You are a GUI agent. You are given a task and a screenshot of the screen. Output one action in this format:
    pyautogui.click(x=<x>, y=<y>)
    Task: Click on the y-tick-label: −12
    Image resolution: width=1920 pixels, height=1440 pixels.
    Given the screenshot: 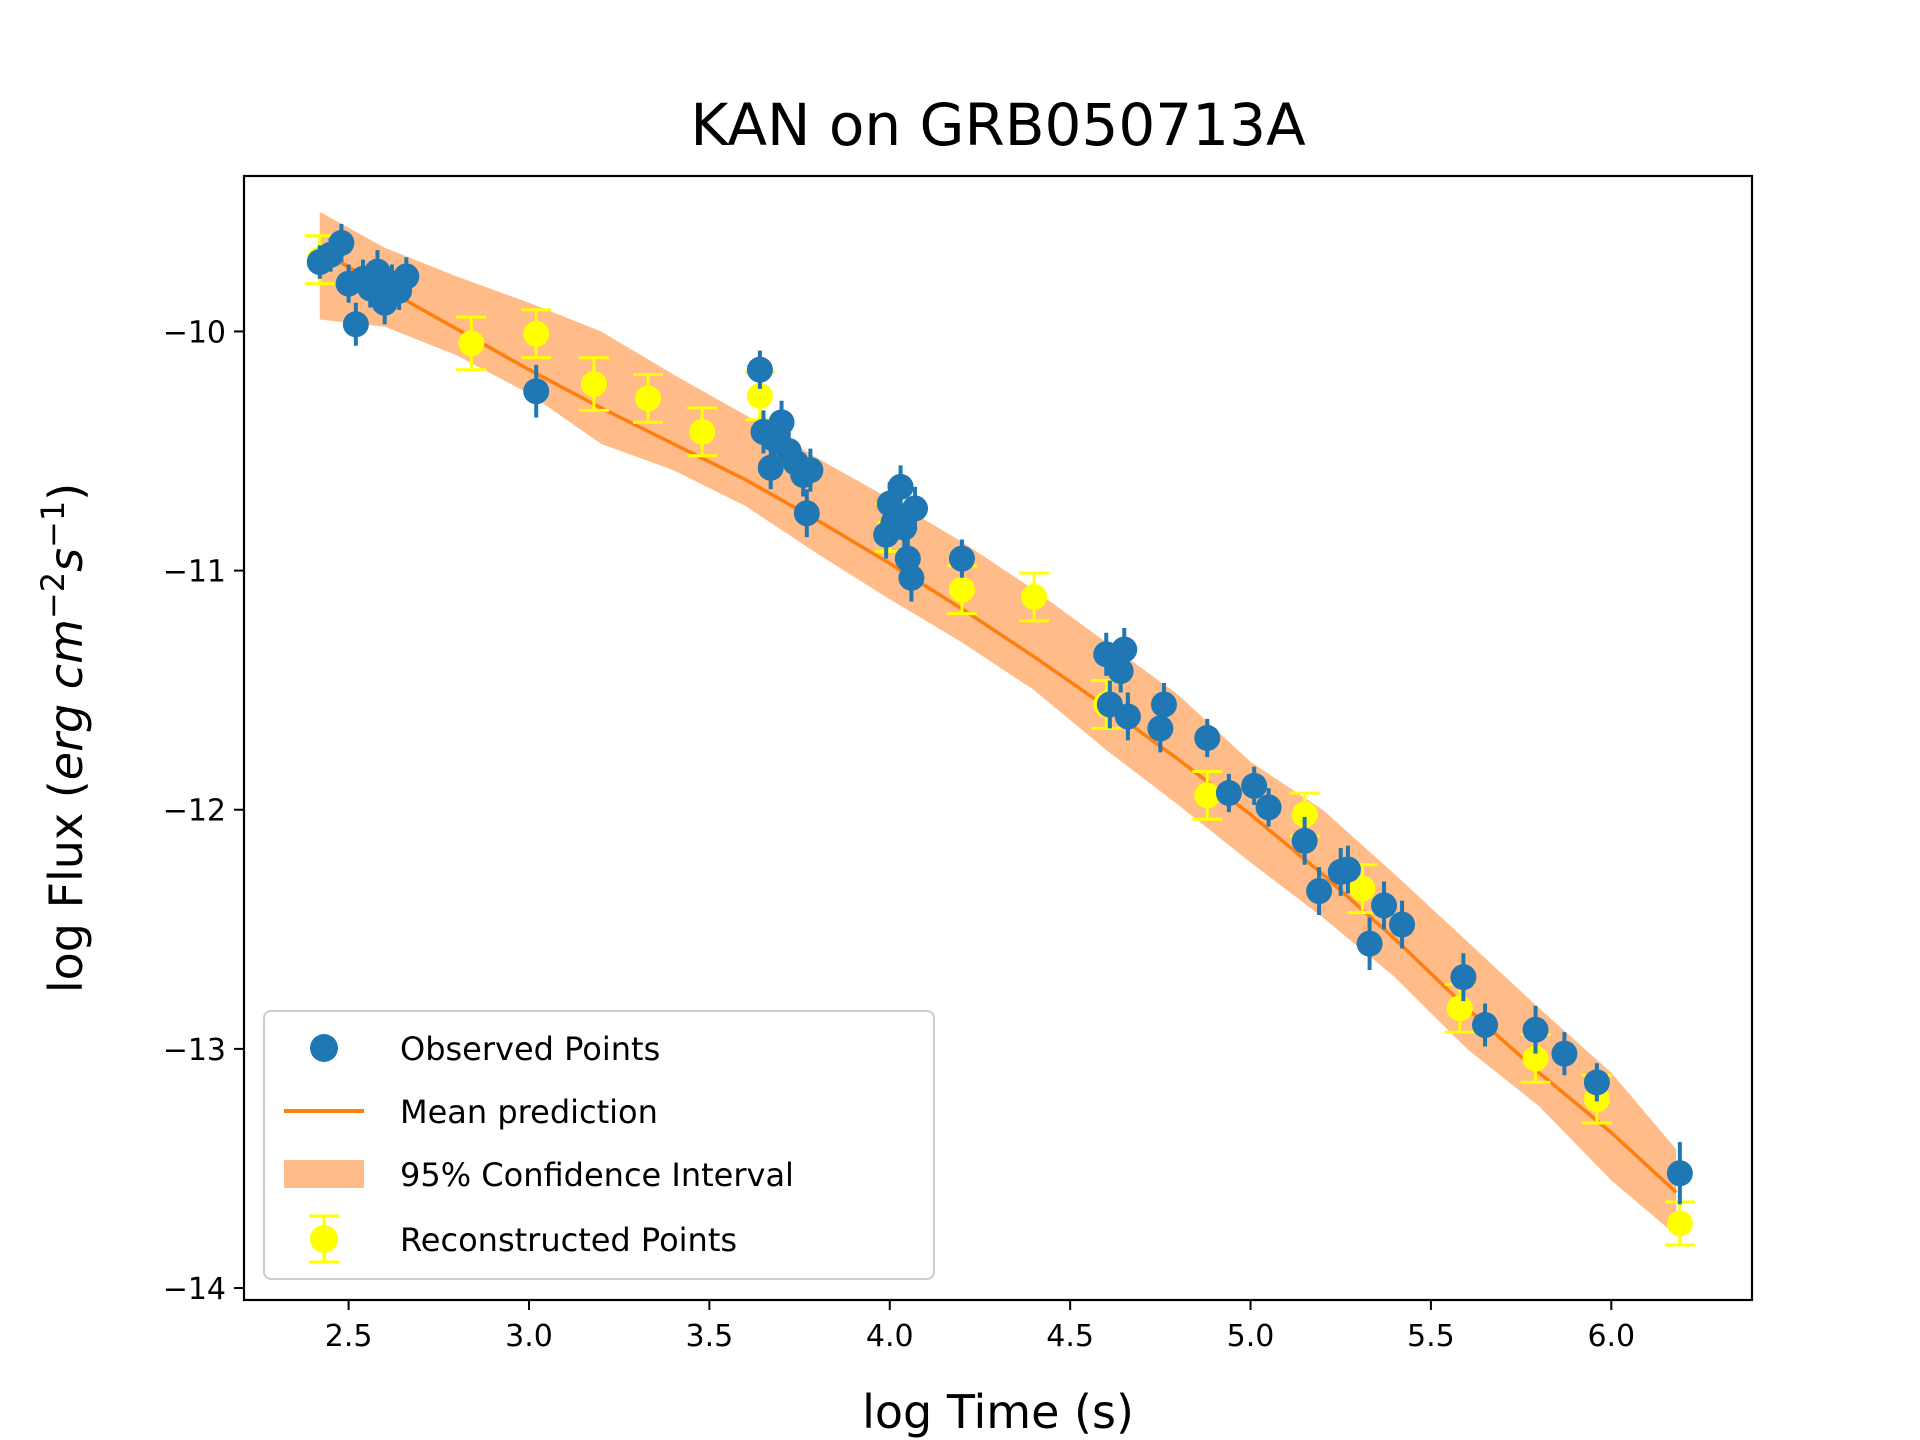 What is the action you would take?
    pyautogui.click(x=194, y=811)
    